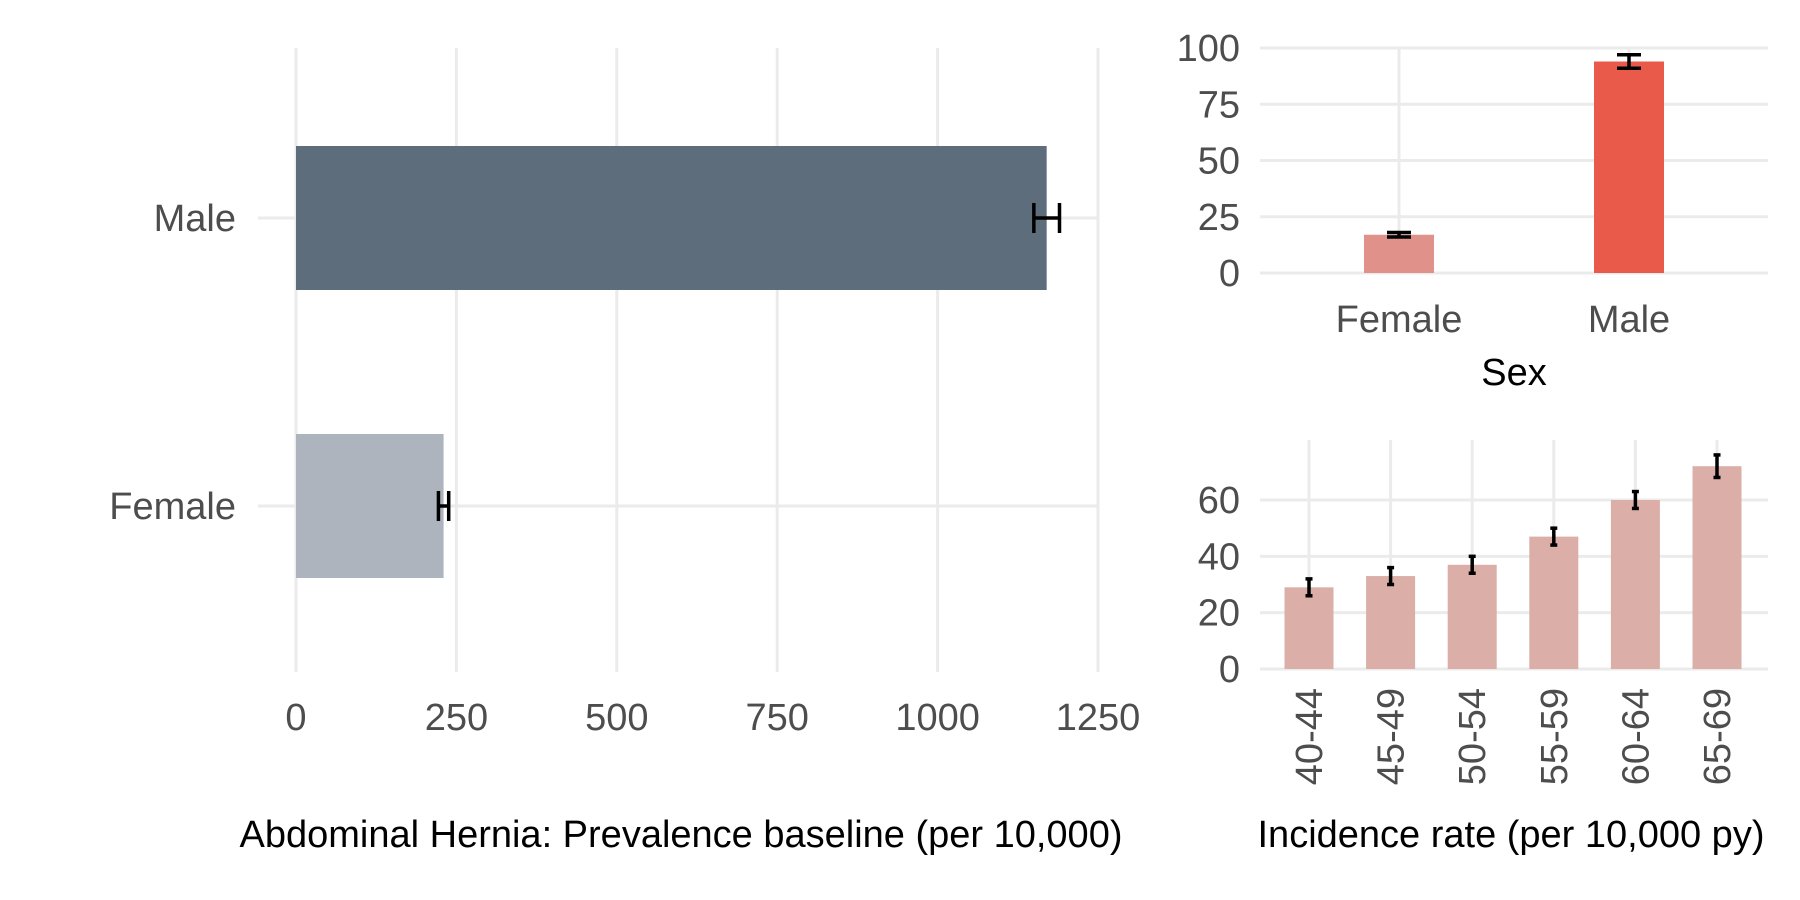 Image resolution: width=1800 pixels, height=900 pixels. Describe the element at coordinates (1555, 736) in the screenshot. I see `x-tick-label: 55-59` at that location.